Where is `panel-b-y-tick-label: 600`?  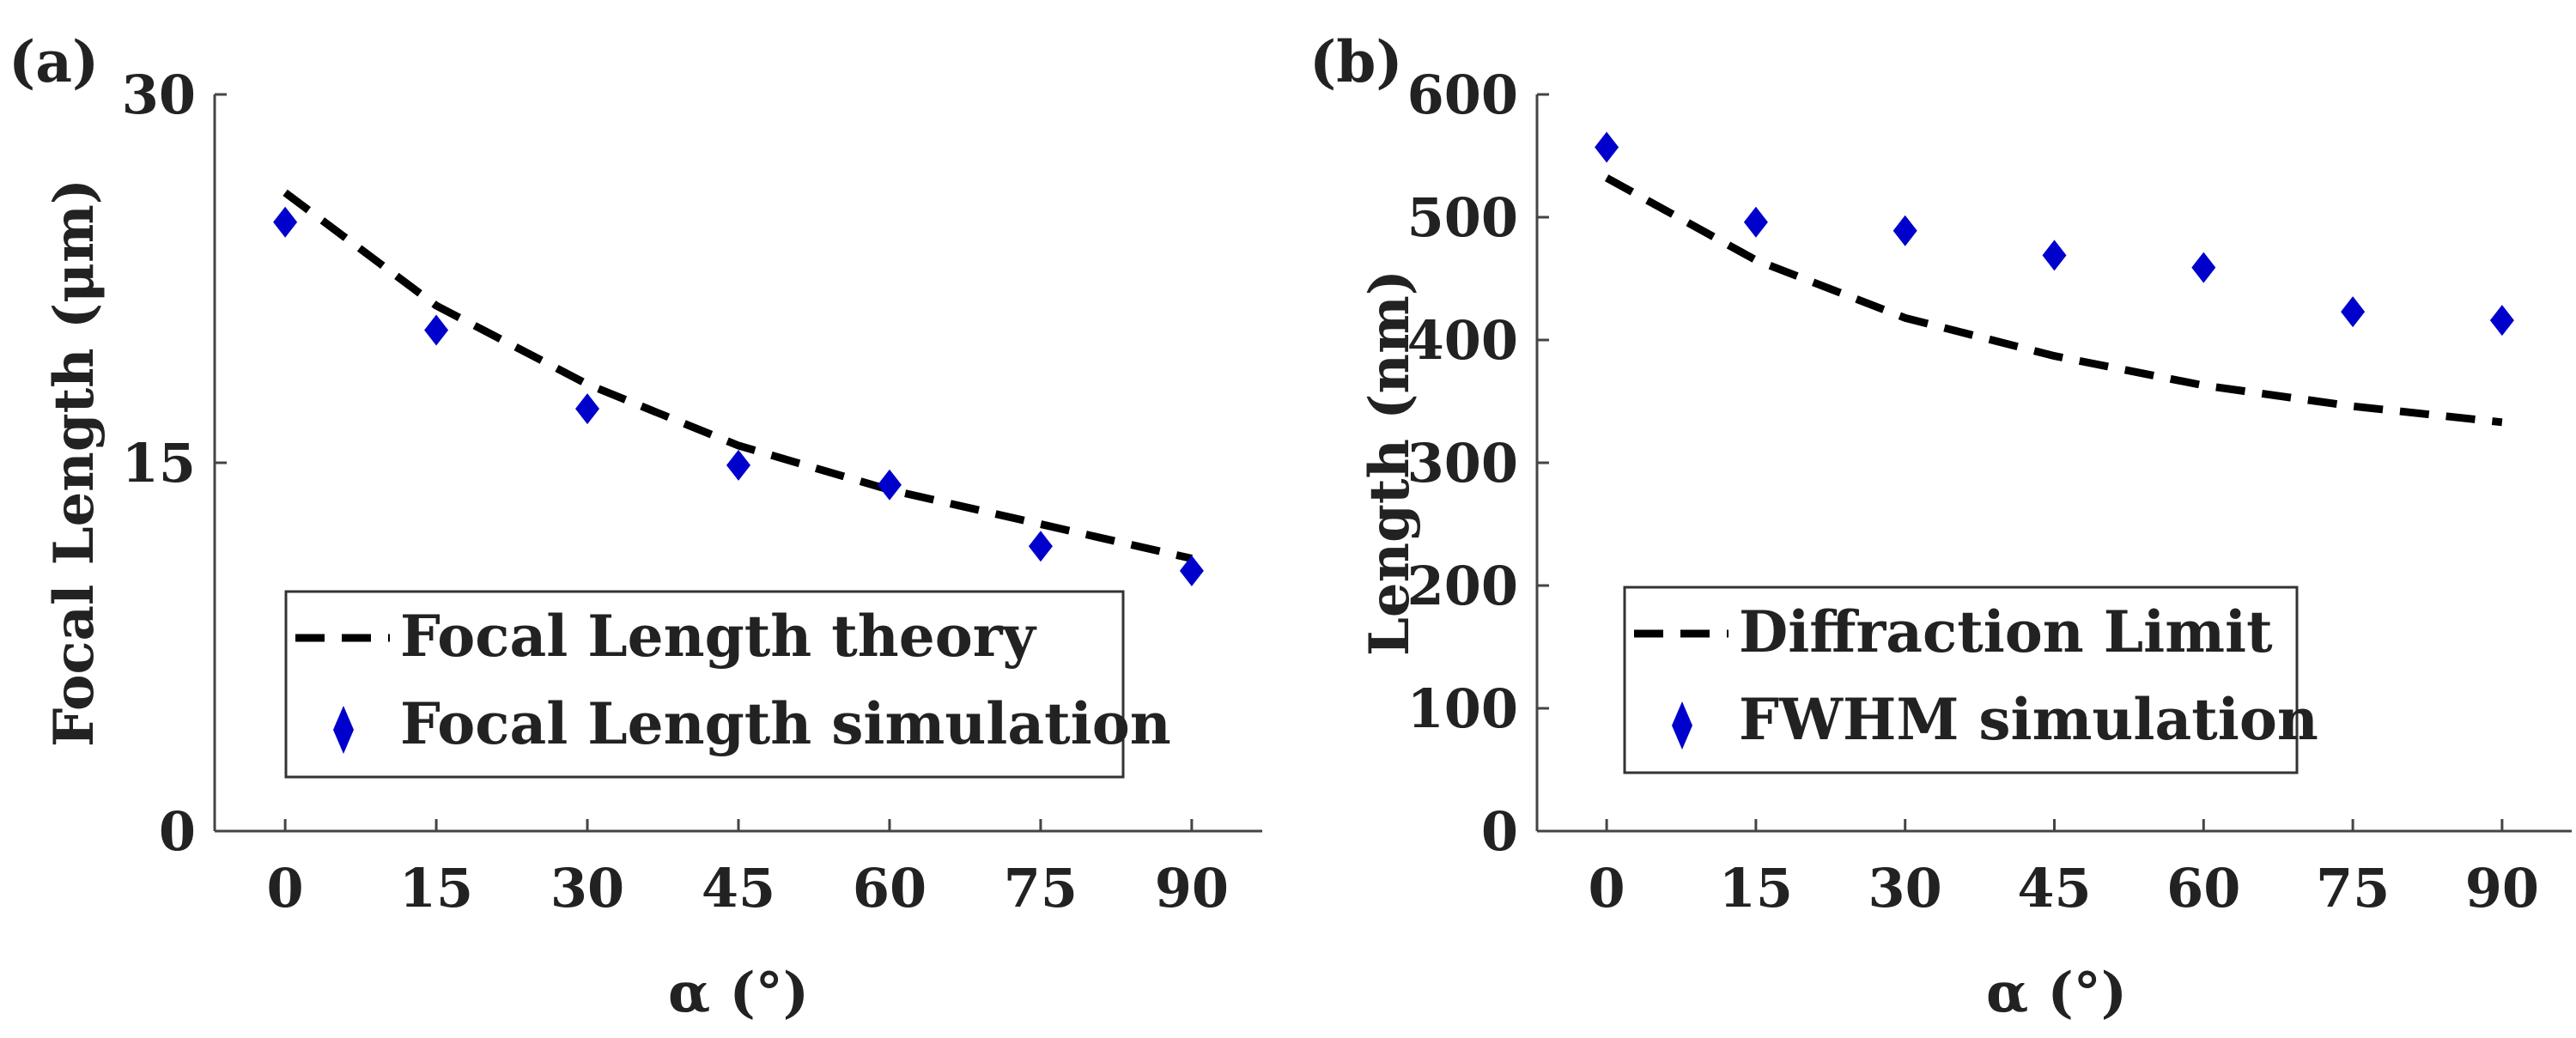
panel-b-y-tick-label: 600 is located at coordinates (1462, 95).